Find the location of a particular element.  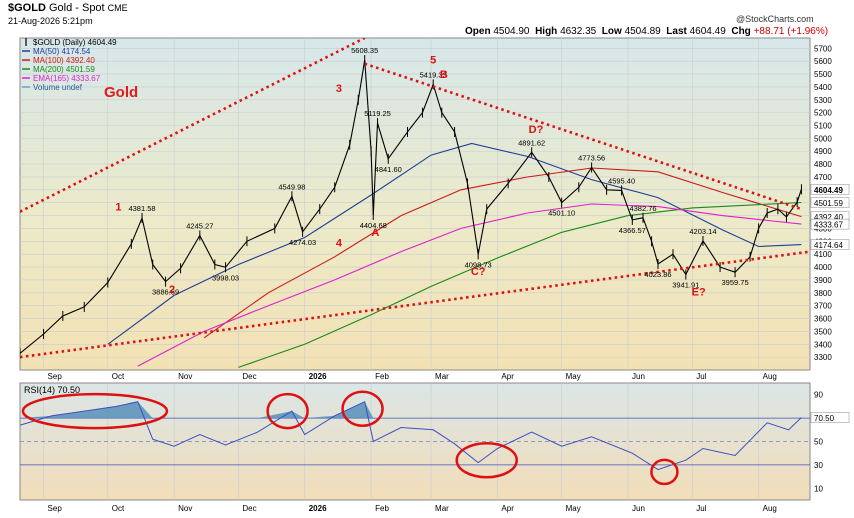

badge-label: 4333.67 is located at coordinates (828, 225).